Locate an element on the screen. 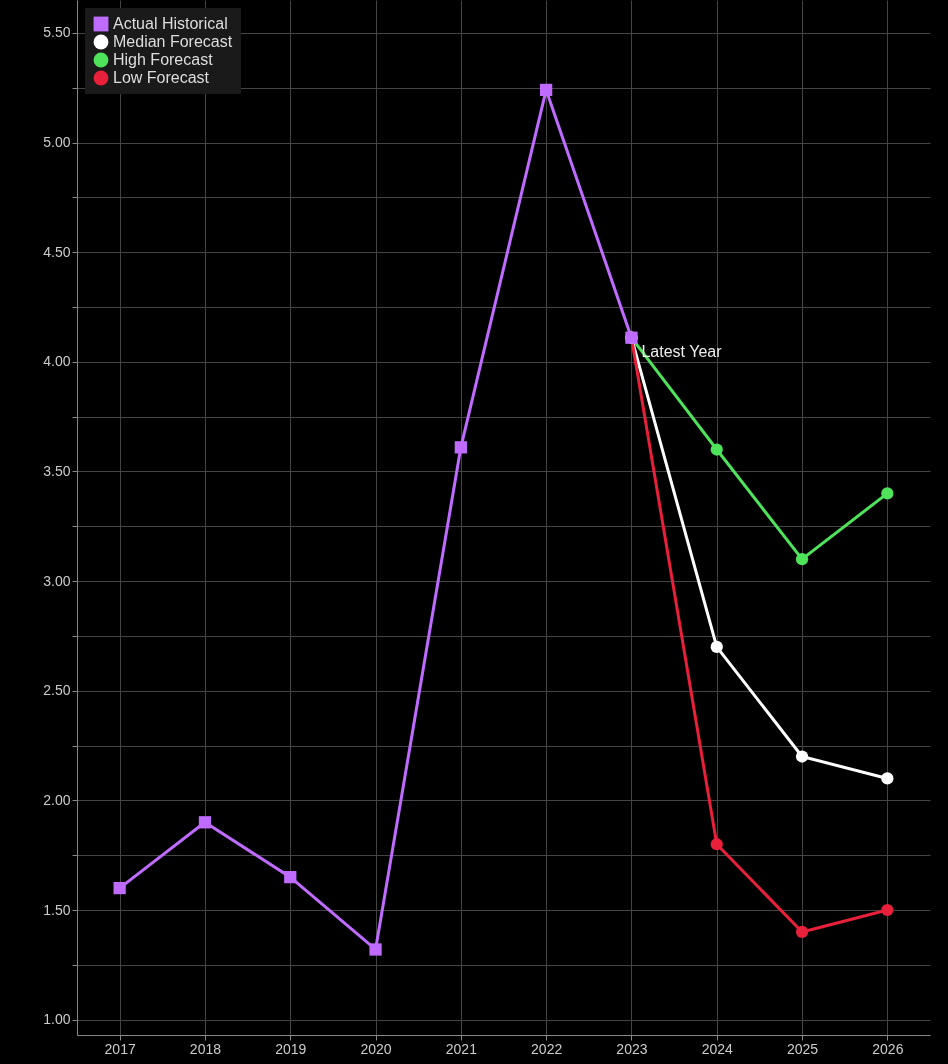  legend-label: Median Forecast is located at coordinates (173, 41).